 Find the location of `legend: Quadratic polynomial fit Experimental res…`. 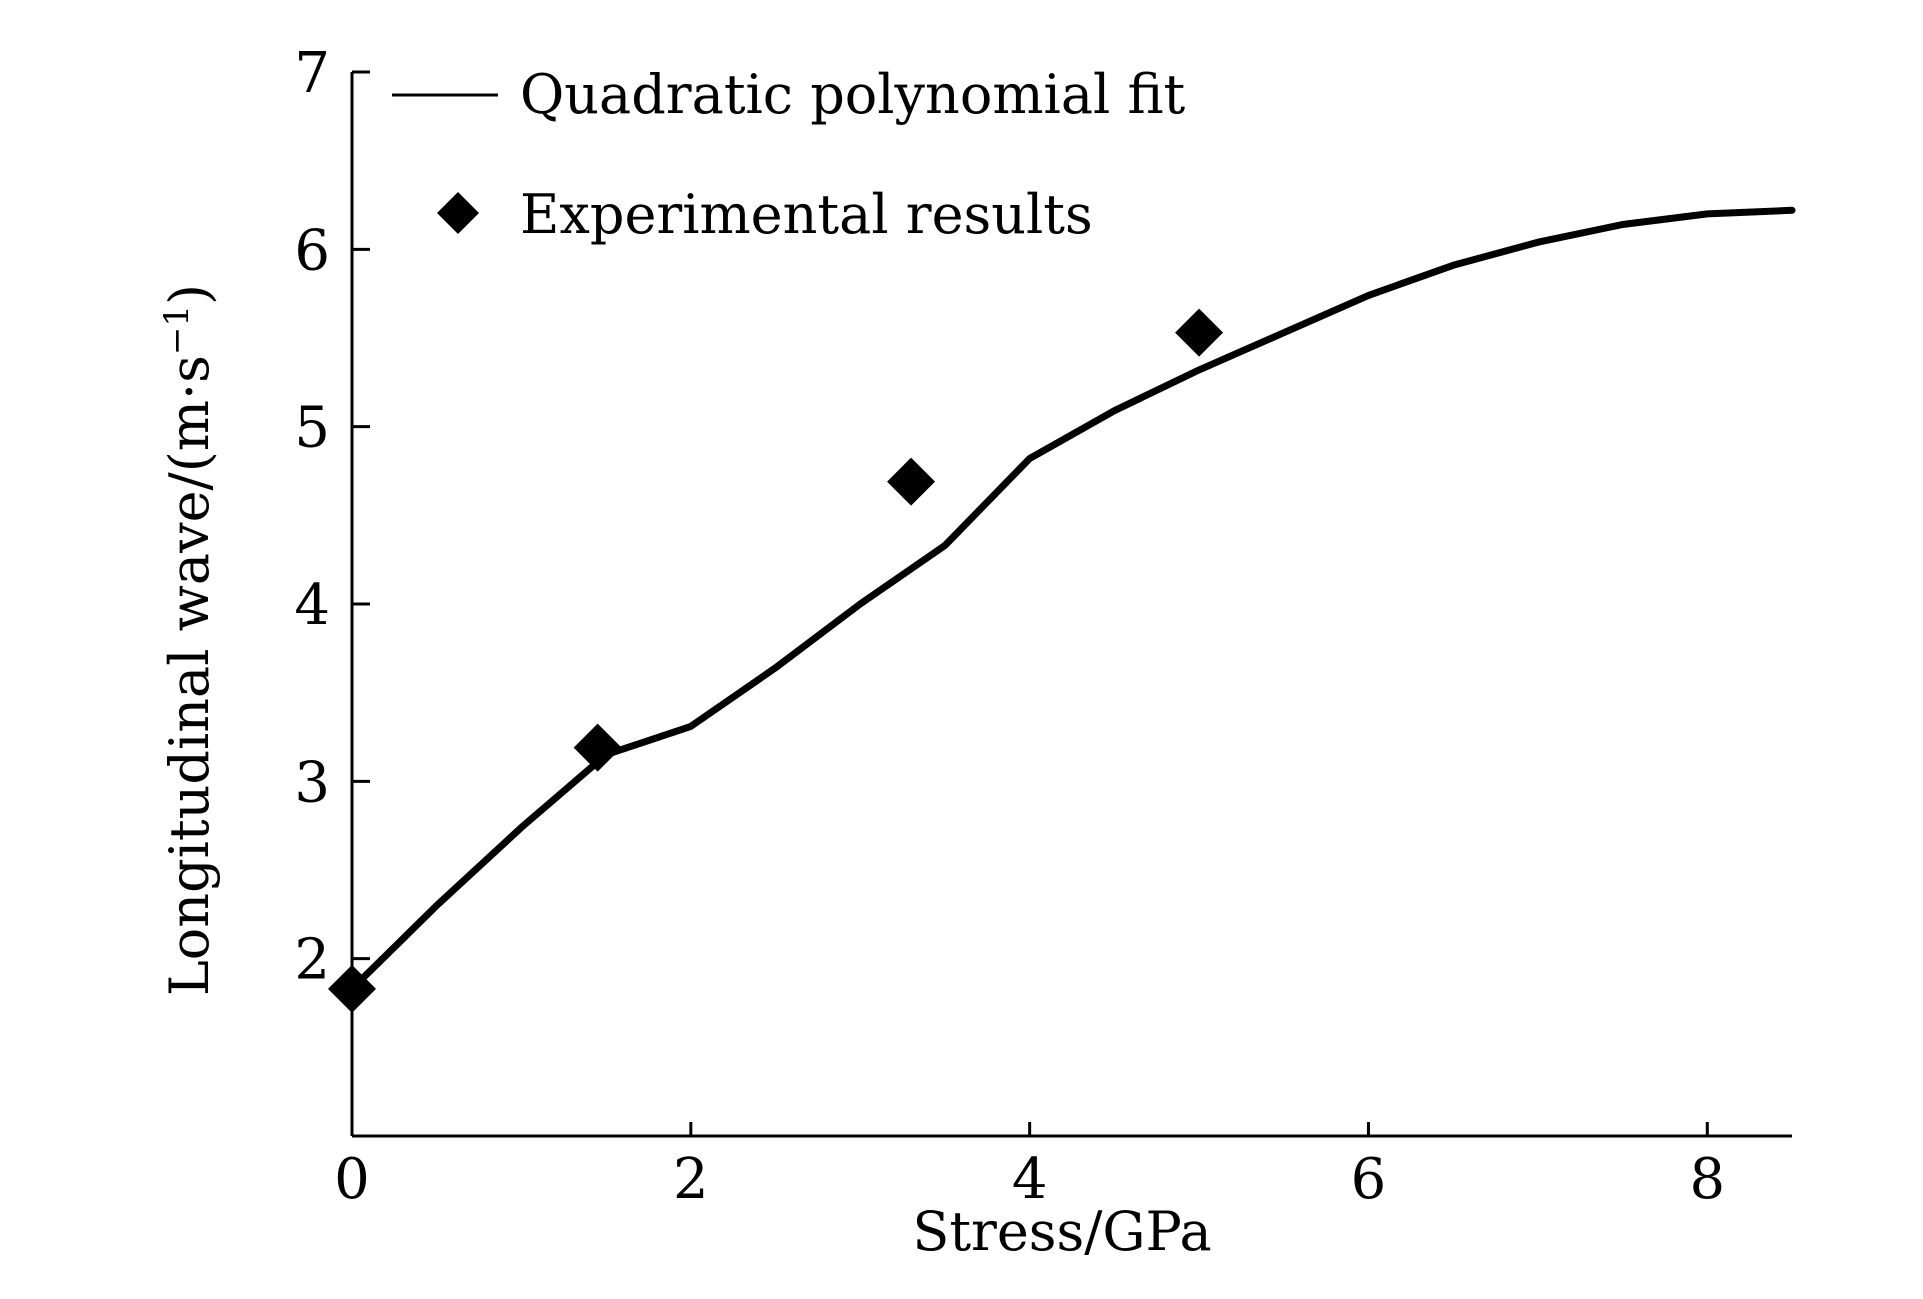

legend: Quadratic polynomial fit Experimental res… is located at coordinates (788, 154).